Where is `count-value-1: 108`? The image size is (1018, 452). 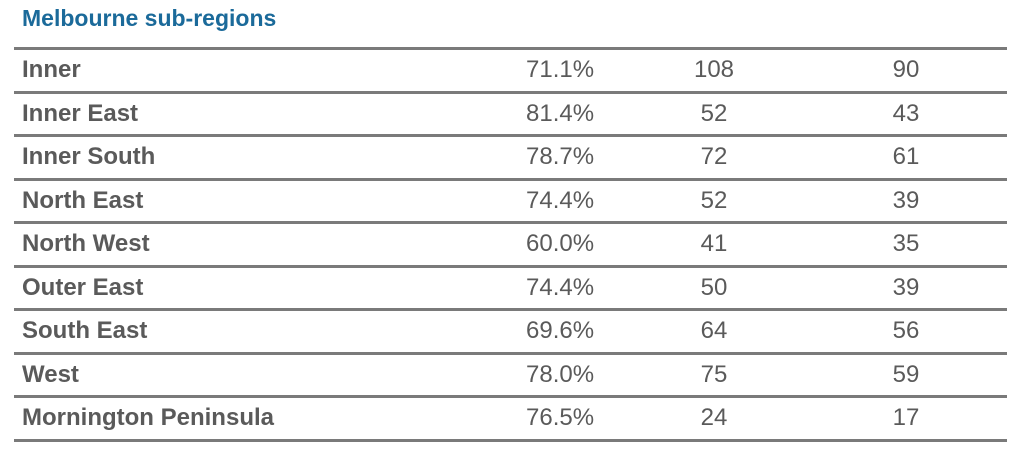
count-value-1: 108 is located at coordinates (714, 69).